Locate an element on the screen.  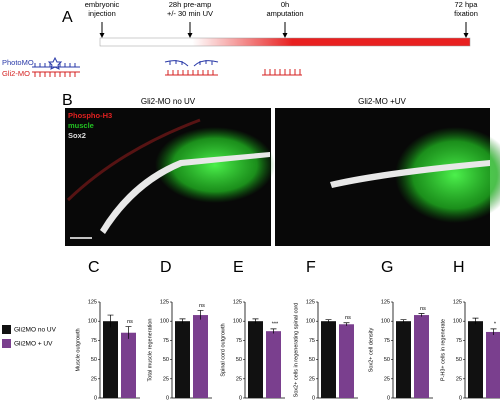
event-label: injection is located at coordinates (102, 13).